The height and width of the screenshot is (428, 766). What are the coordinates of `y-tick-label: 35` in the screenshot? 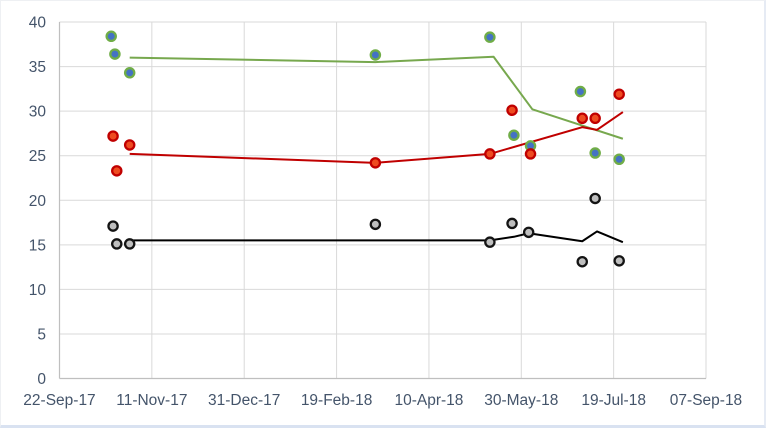 It's located at (37, 67).